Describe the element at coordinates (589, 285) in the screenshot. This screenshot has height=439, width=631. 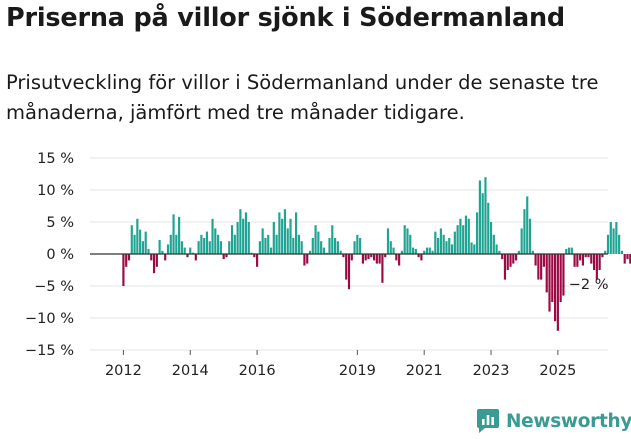
I see `annotations: −2 %` at that location.